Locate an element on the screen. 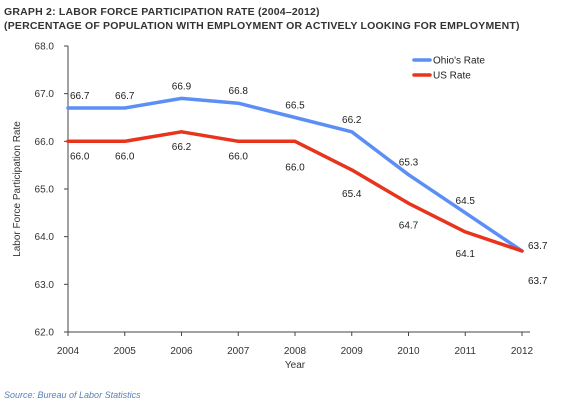 This screenshot has width=580, height=415. y-tick-label: 68.0 is located at coordinates (45, 47).